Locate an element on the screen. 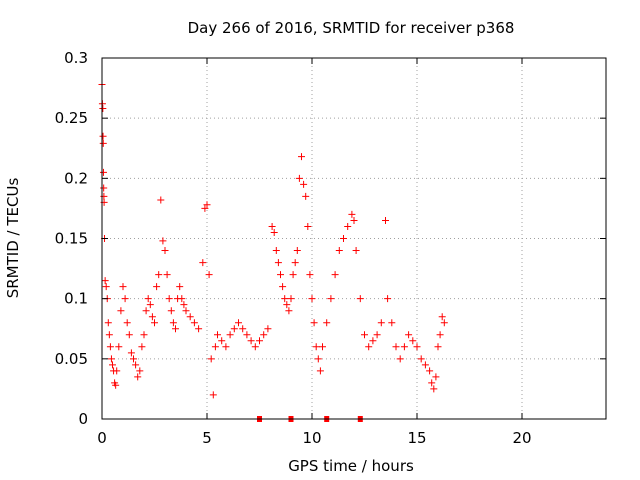 Image resolution: width=640 pixels, height=480 pixels. x-tick-label: 15 is located at coordinates (416, 438).